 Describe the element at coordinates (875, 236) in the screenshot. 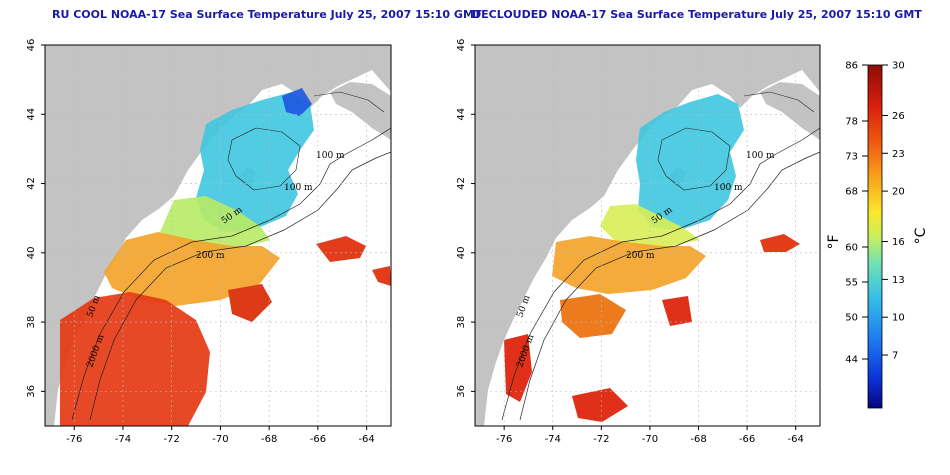

I see `colorbar-gradient` at that location.